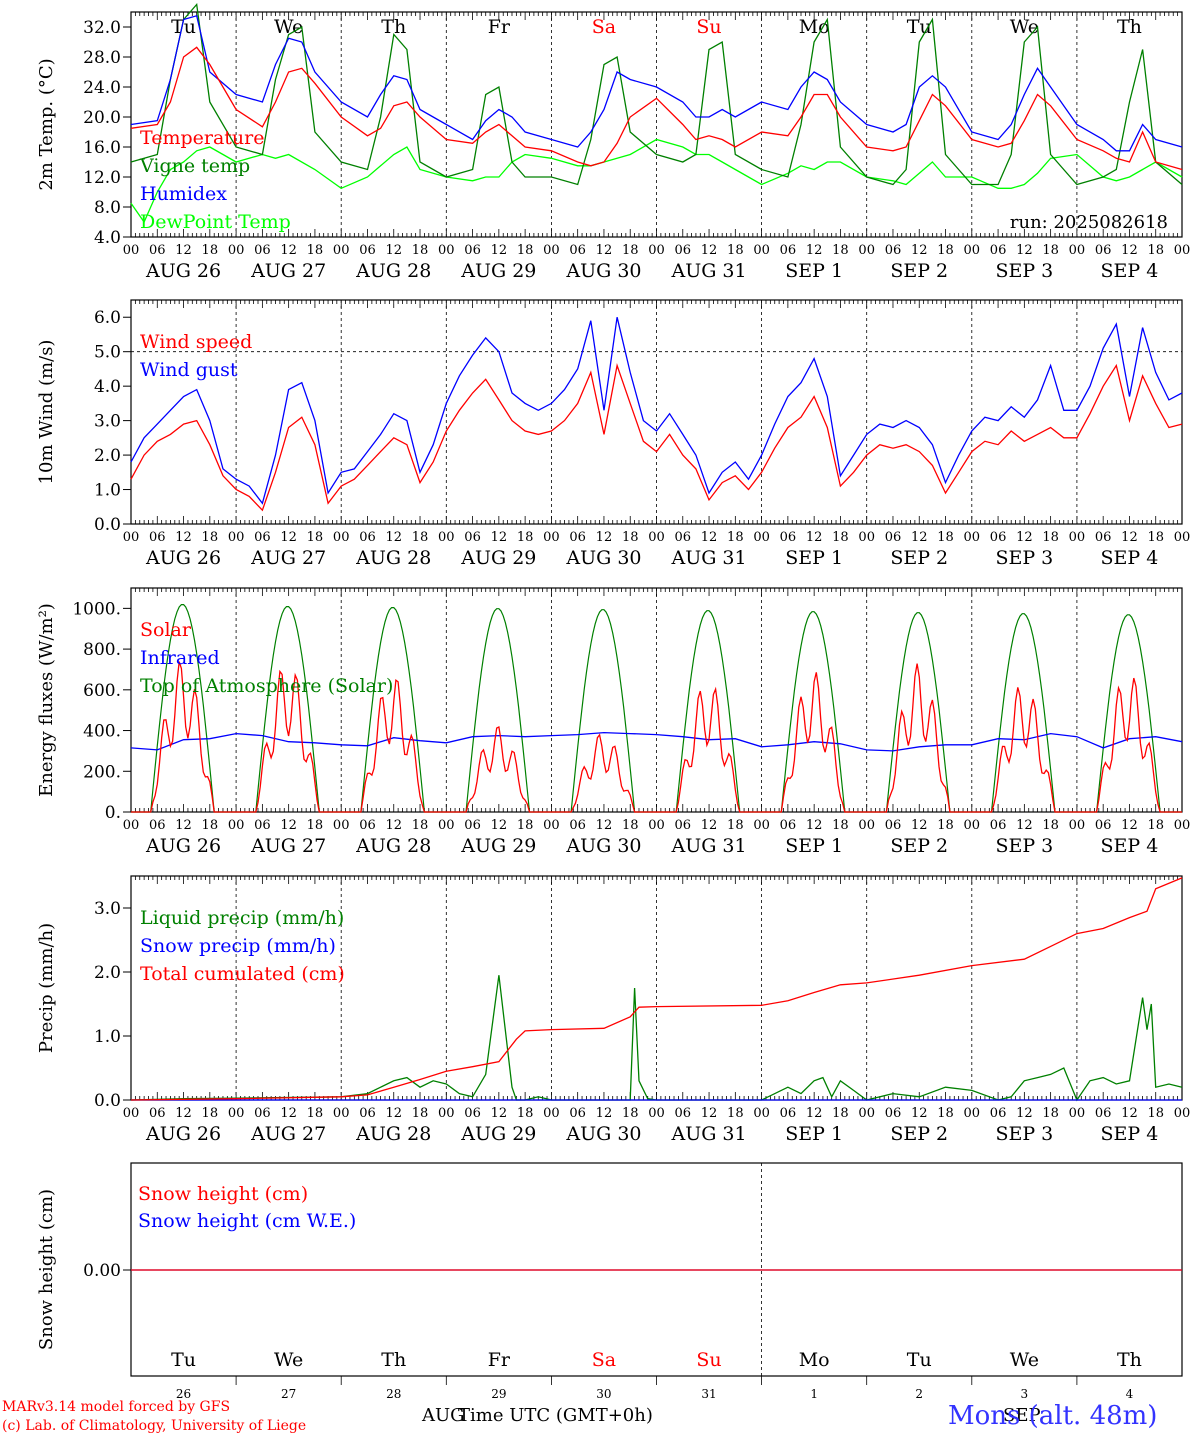 The height and width of the screenshot is (1440, 1194). Describe the element at coordinates (183, 1134) in the screenshot. I see `date-label: AUG 26` at that location.